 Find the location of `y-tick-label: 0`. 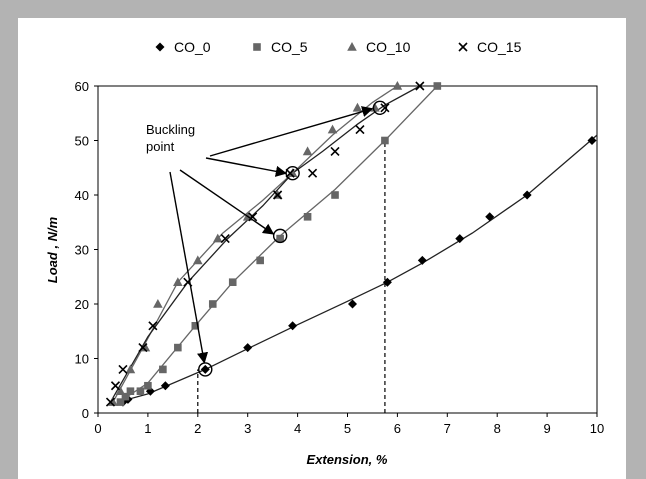

y-tick-label: 0 is located at coordinates (85, 413).